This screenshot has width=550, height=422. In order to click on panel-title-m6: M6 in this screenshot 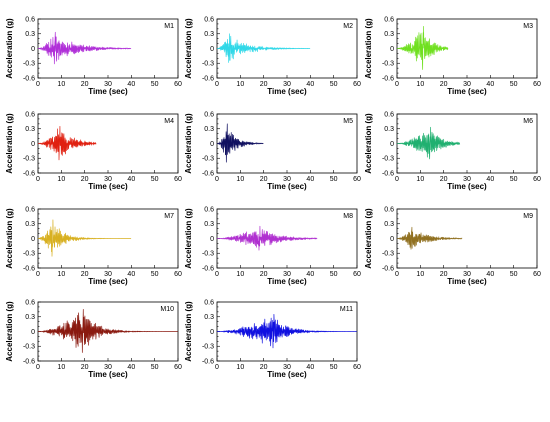, I will do `click(528, 121)`.